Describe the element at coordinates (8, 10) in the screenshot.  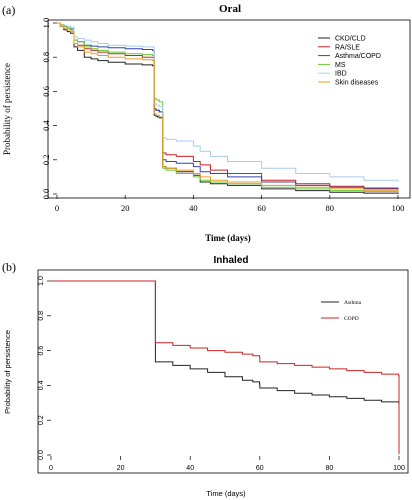
I see `panel-label: (a)` at that location.